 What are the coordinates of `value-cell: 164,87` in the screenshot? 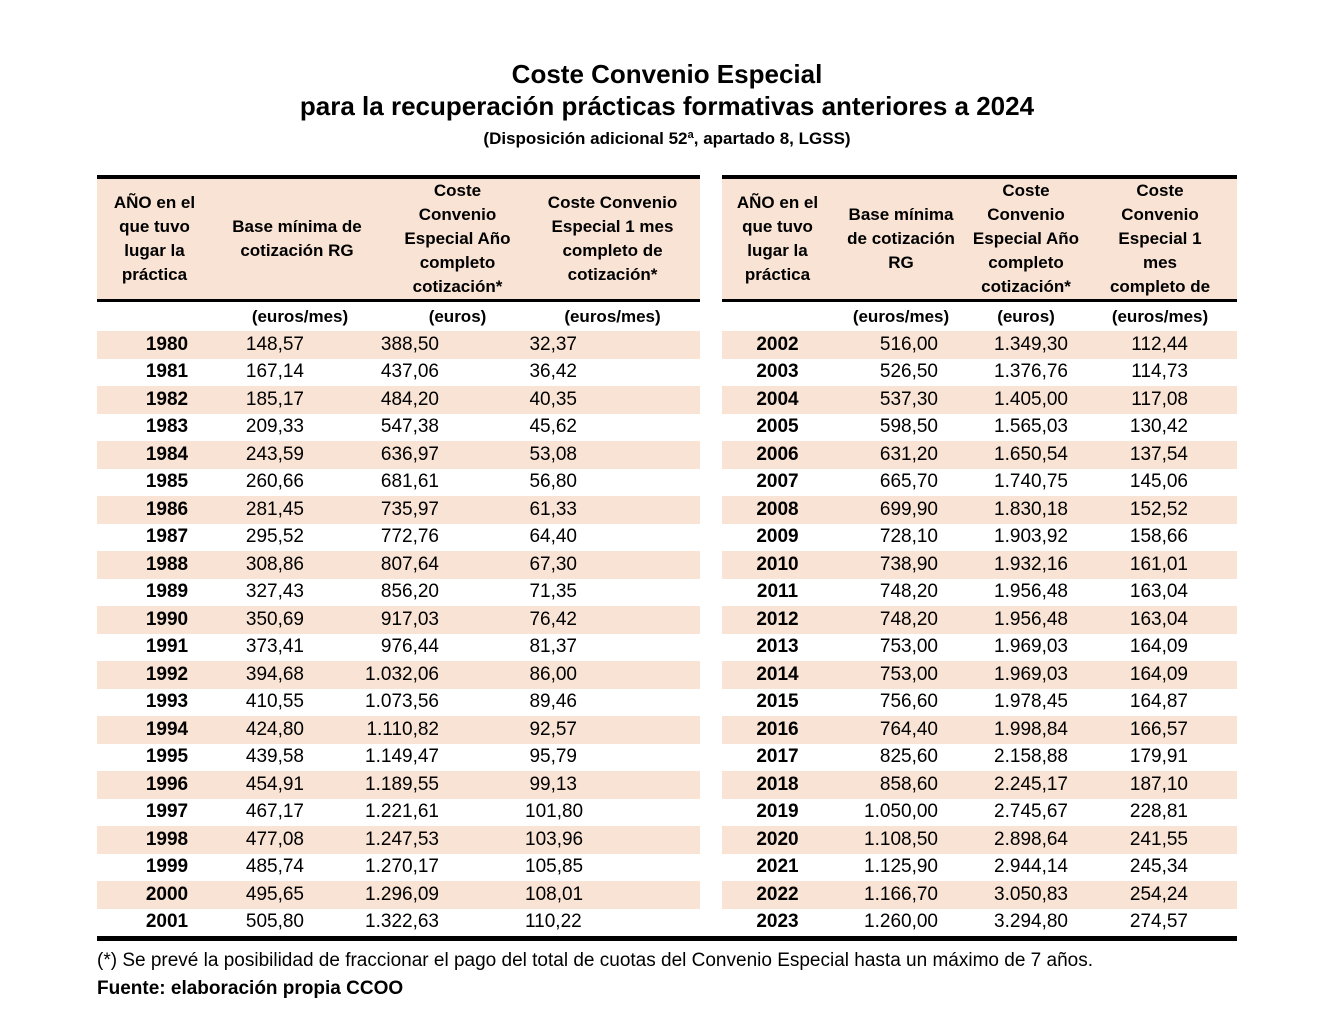 It's located at (1158, 702).